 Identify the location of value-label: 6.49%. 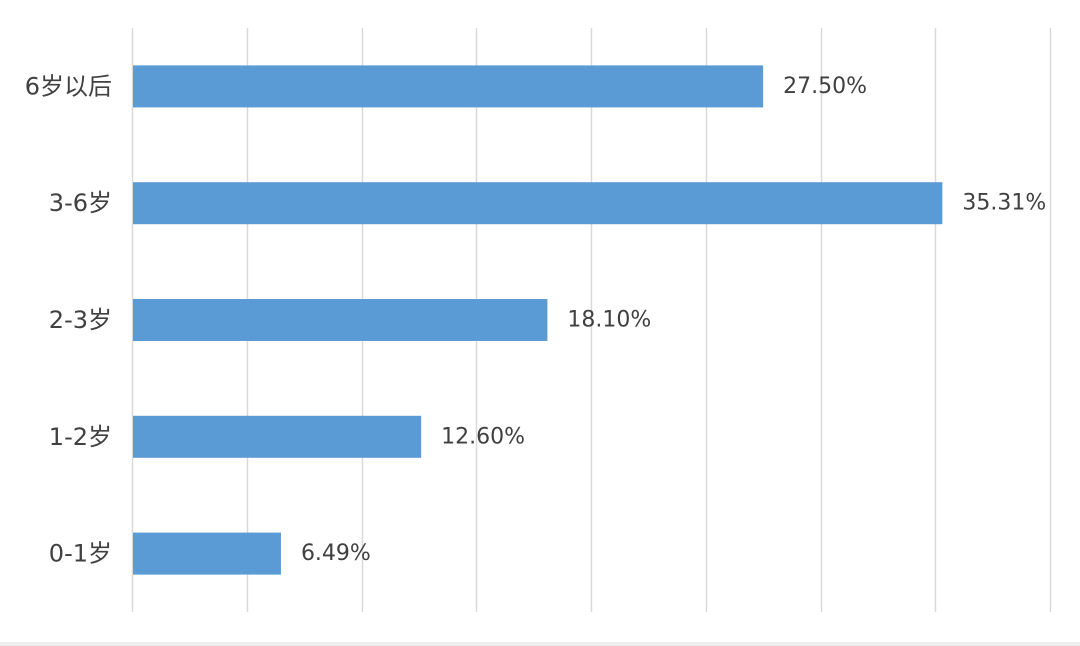
(336, 553).